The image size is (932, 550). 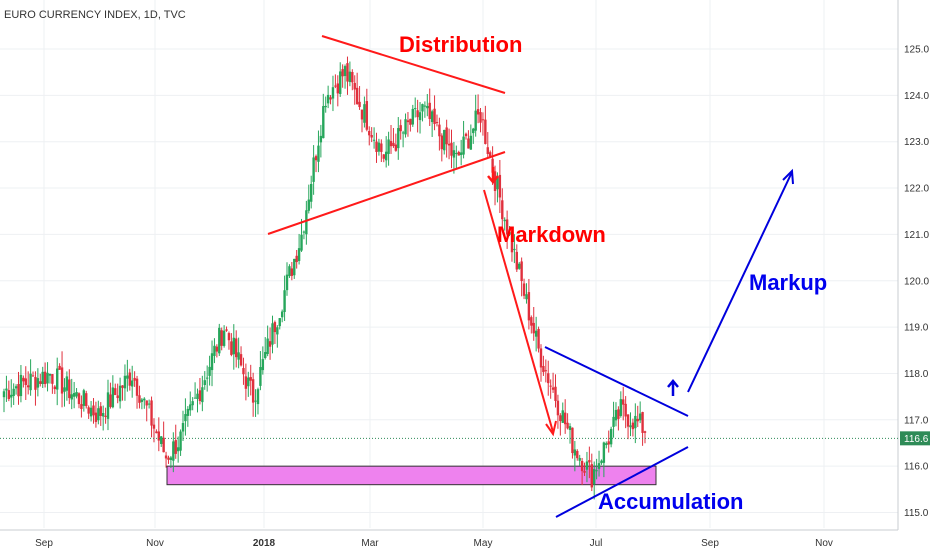 What do you see at coordinates (449, 539) in the screenshot?
I see `time-axis: Sep Nov 2018 Mar May Jul Sep Nov` at bounding box center [449, 539].